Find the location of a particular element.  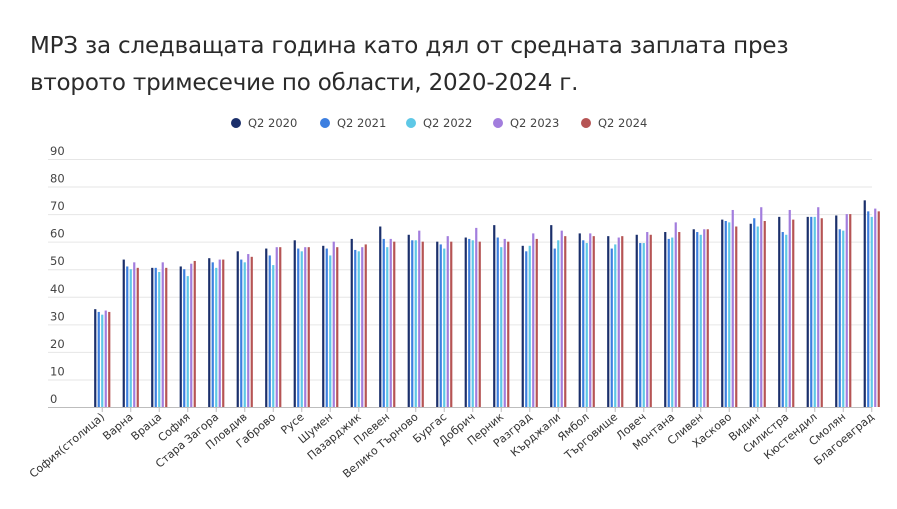

legend-label-4: Q2 2024 is located at coordinates (622, 123).